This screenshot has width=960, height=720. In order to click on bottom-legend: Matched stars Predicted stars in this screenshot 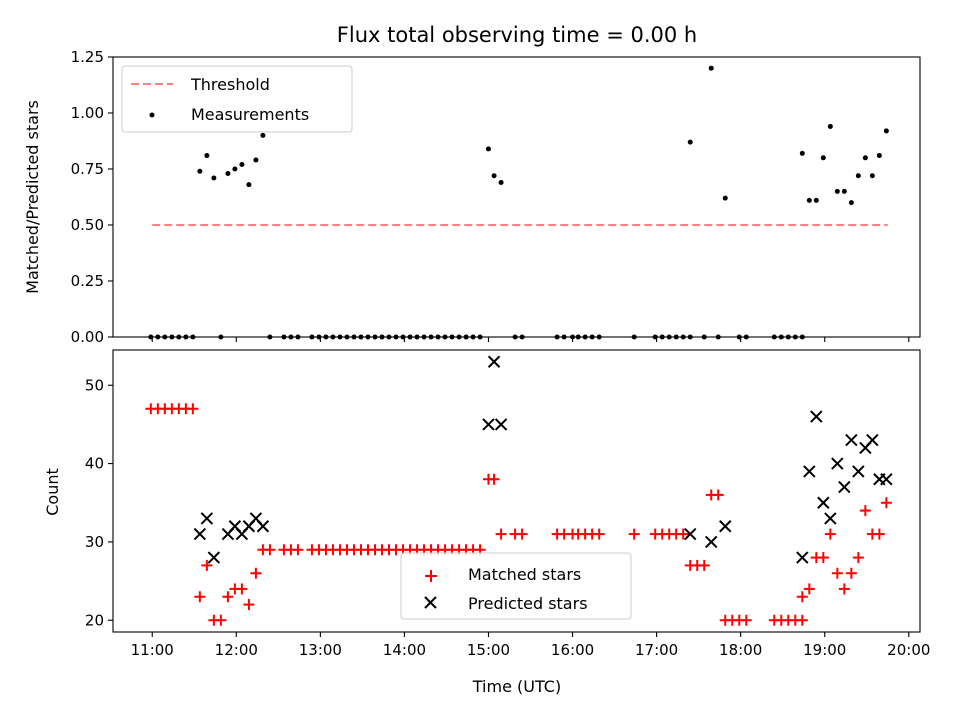, I will do `click(516, 586)`.